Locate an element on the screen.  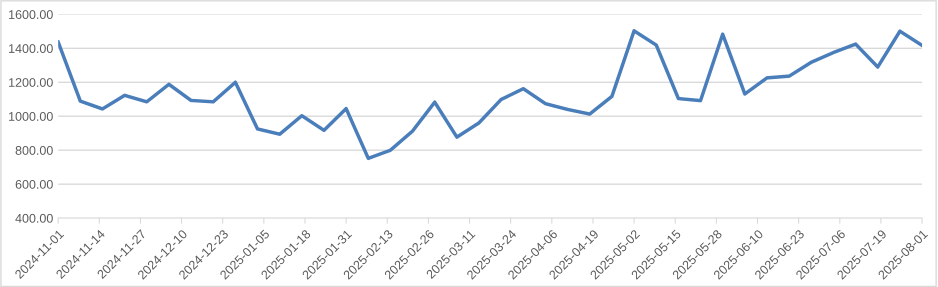
y-tick-label: 1400.00 is located at coordinates (31, 48).